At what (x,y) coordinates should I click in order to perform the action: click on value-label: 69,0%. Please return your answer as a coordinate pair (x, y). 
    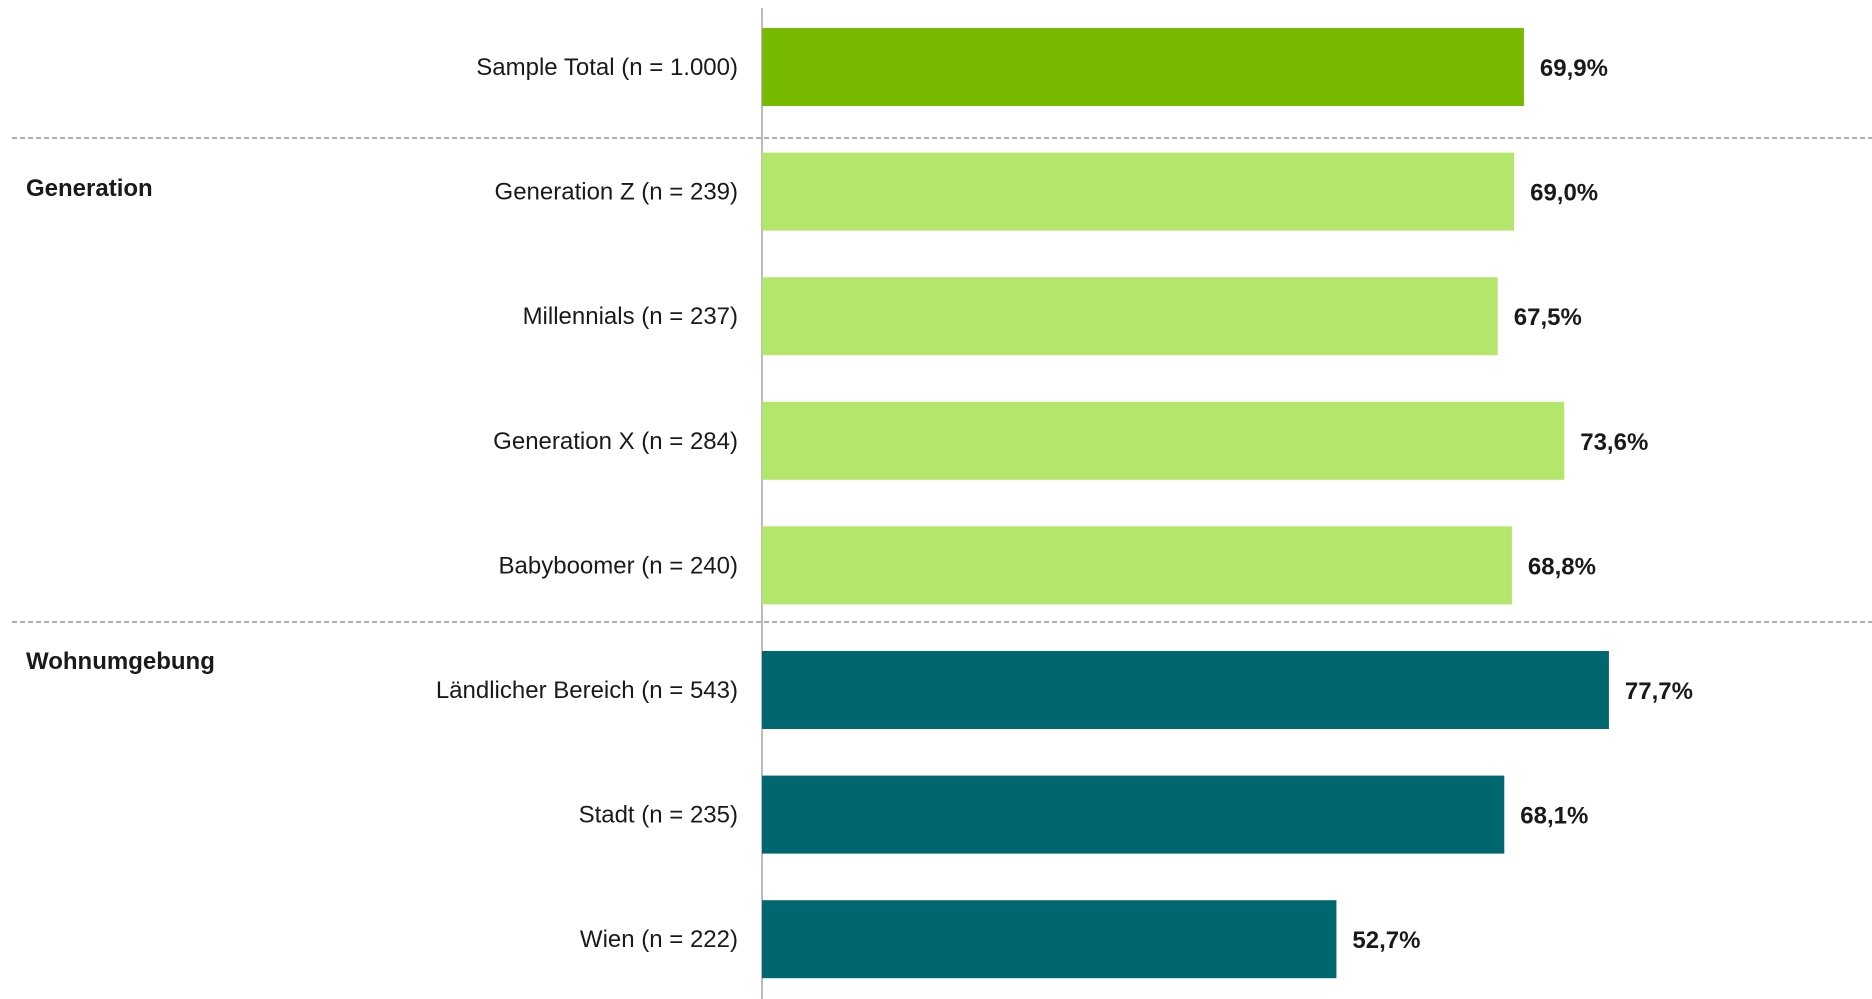
    Looking at the image, I should click on (1564, 193).